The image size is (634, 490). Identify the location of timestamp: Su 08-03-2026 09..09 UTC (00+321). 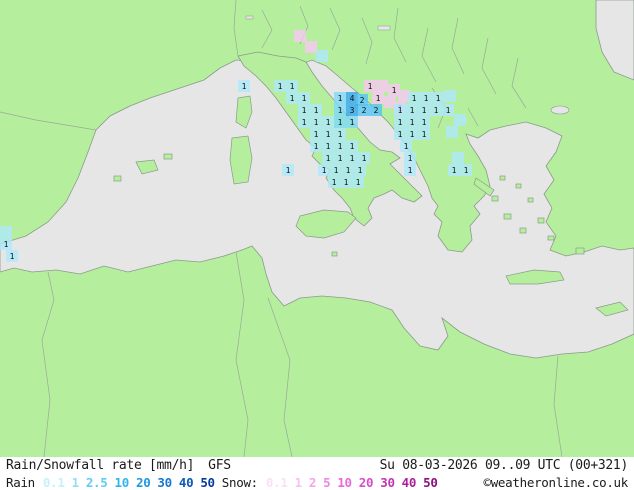
(504, 465).